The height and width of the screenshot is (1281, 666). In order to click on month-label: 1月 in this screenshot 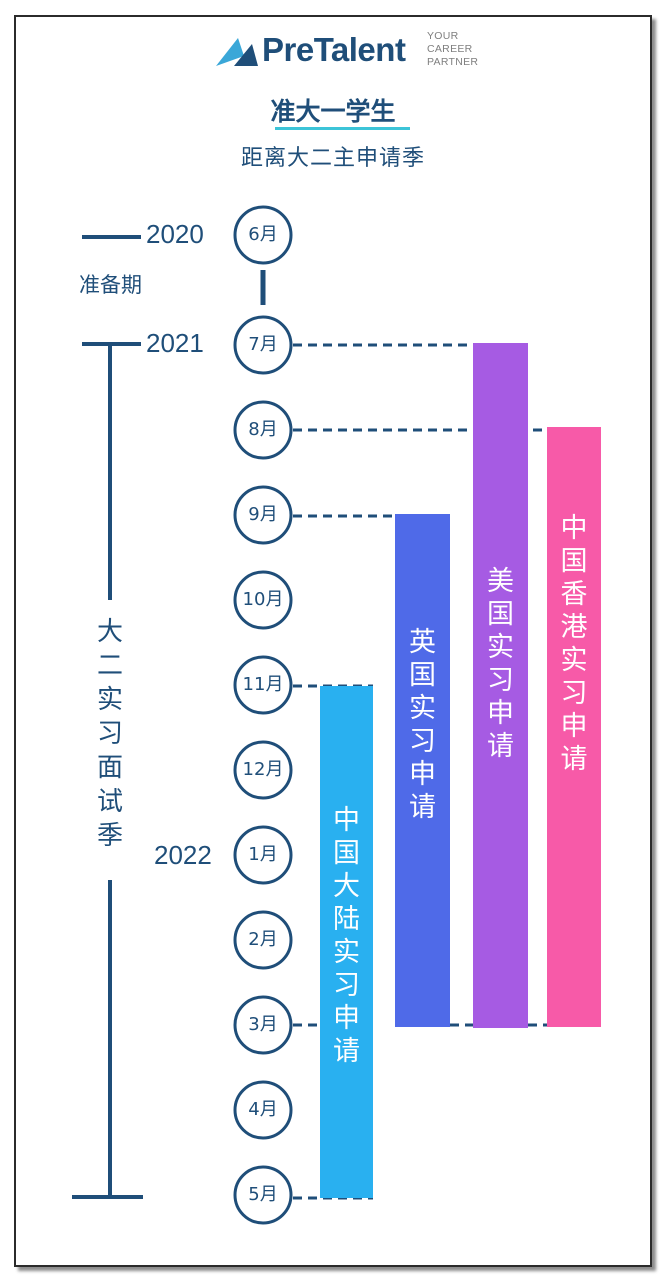, I will do `click(263, 854)`.